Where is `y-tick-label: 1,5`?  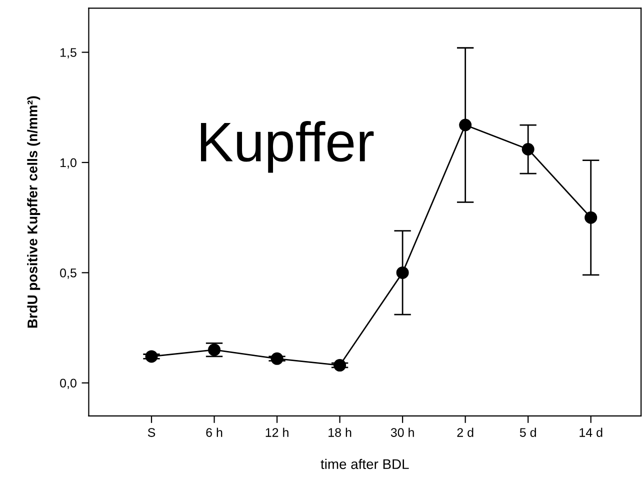
y-tick-label: 1,5 is located at coordinates (68, 53).